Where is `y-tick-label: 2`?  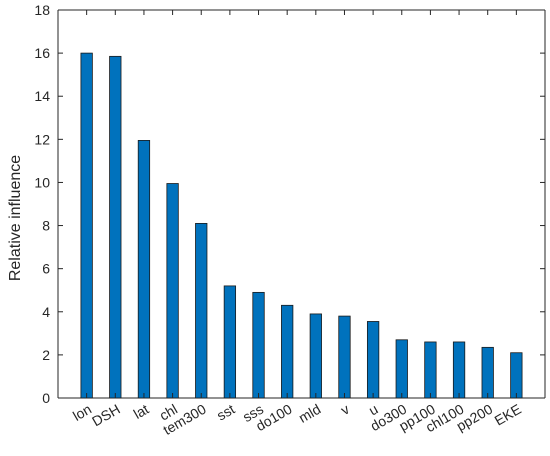
y-tick-label: 2 is located at coordinates (46, 355).